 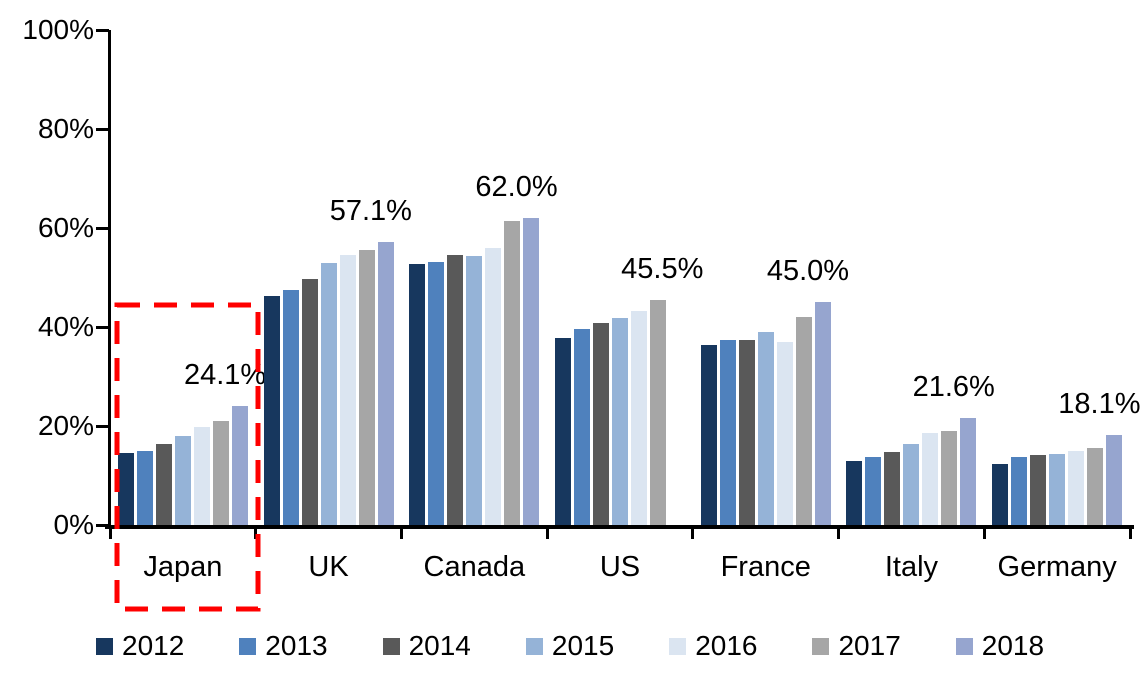 What do you see at coordinates (366, 387) in the screenshot?
I see `bar-uk-2017` at bounding box center [366, 387].